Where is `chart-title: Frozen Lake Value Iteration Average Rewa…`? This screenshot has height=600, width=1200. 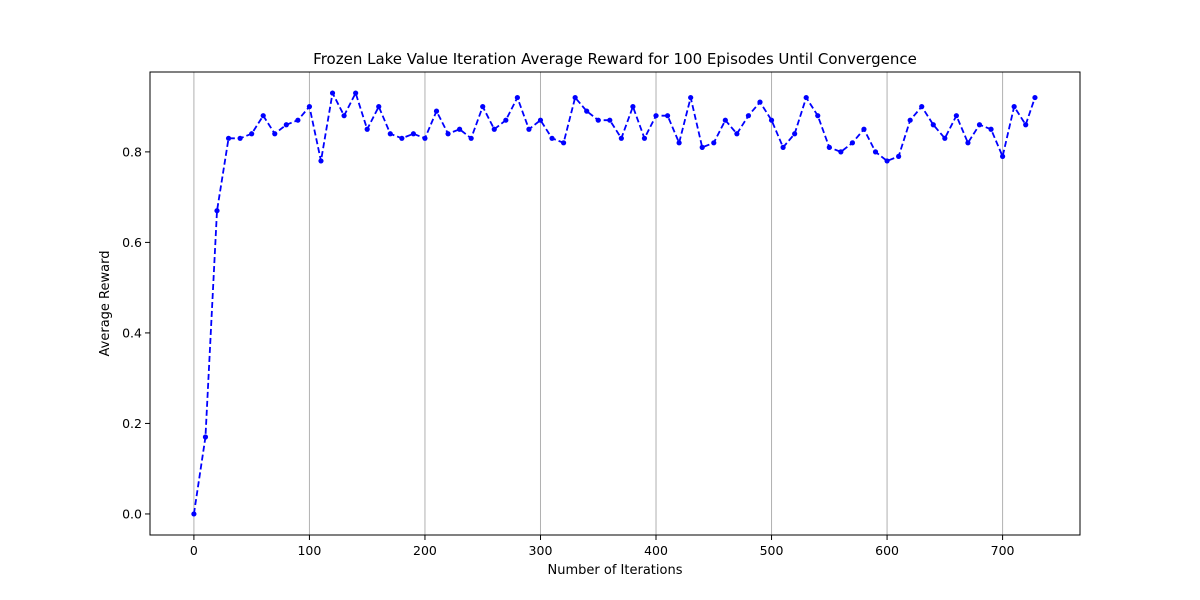
chart-title: Frozen Lake Value Iteration Average Rewa… is located at coordinates (615, 59).